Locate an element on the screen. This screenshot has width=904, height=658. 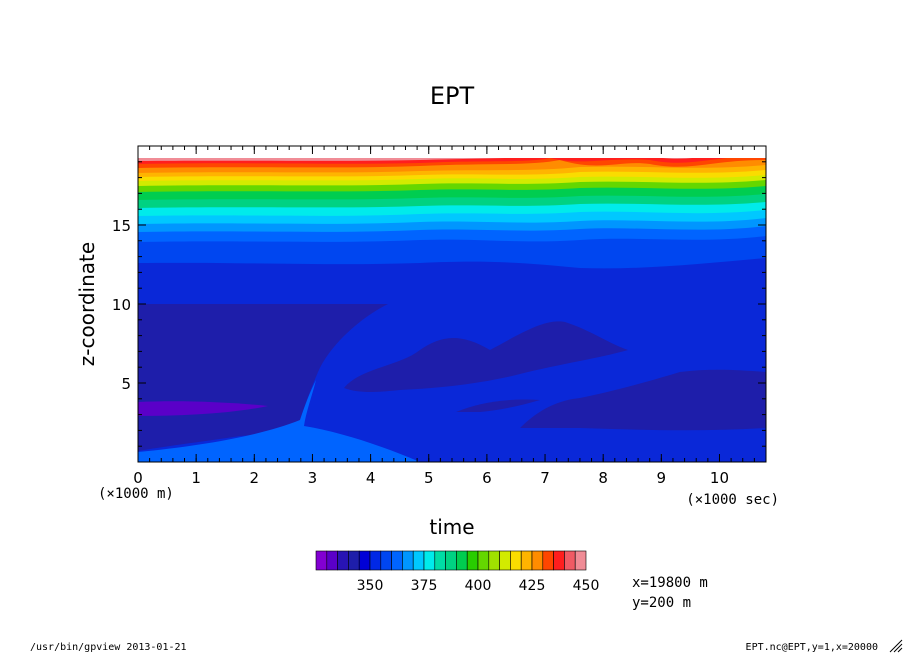
x-tick-label: 2 is located at coordinates (255, 478).